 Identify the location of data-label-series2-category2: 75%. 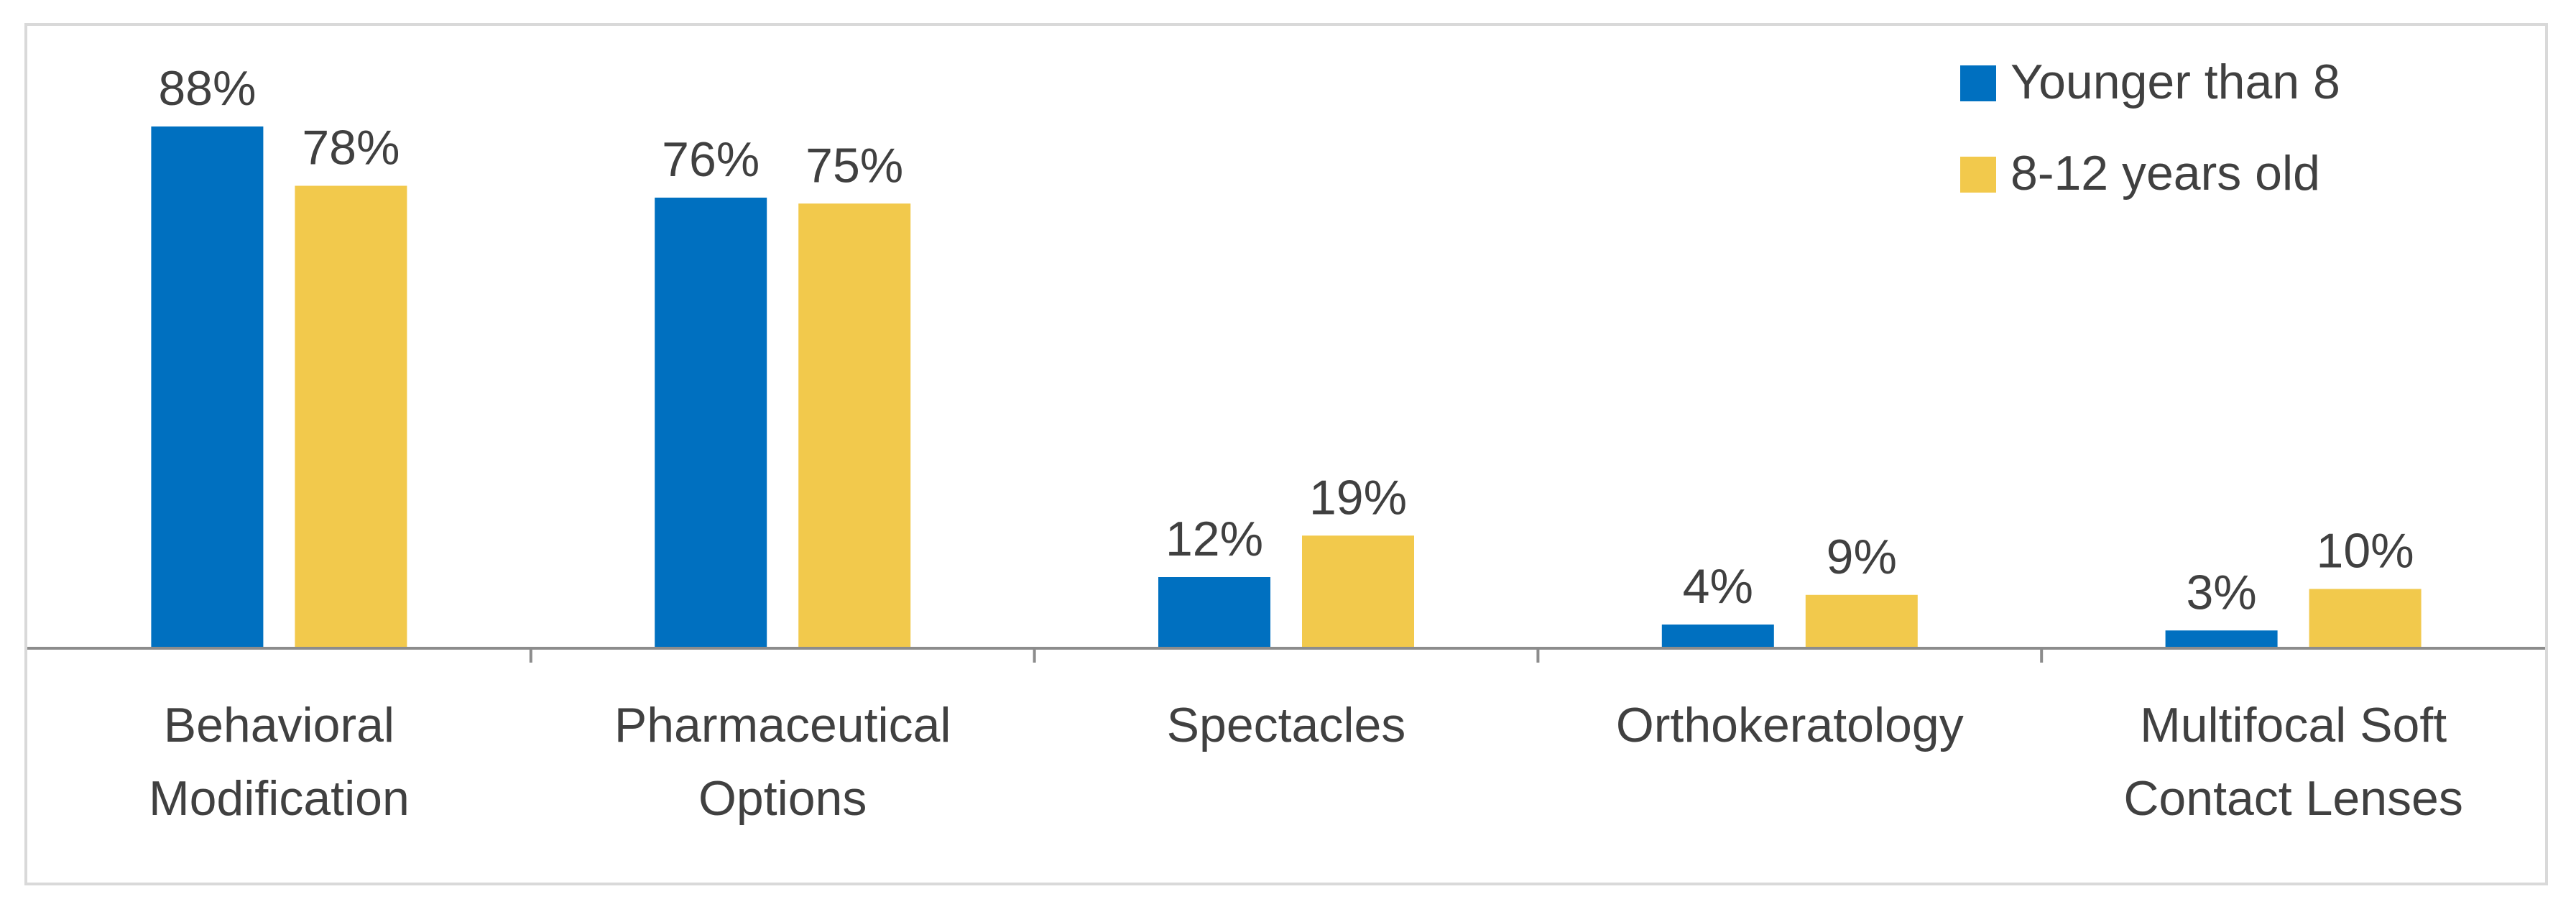
(854, 166).